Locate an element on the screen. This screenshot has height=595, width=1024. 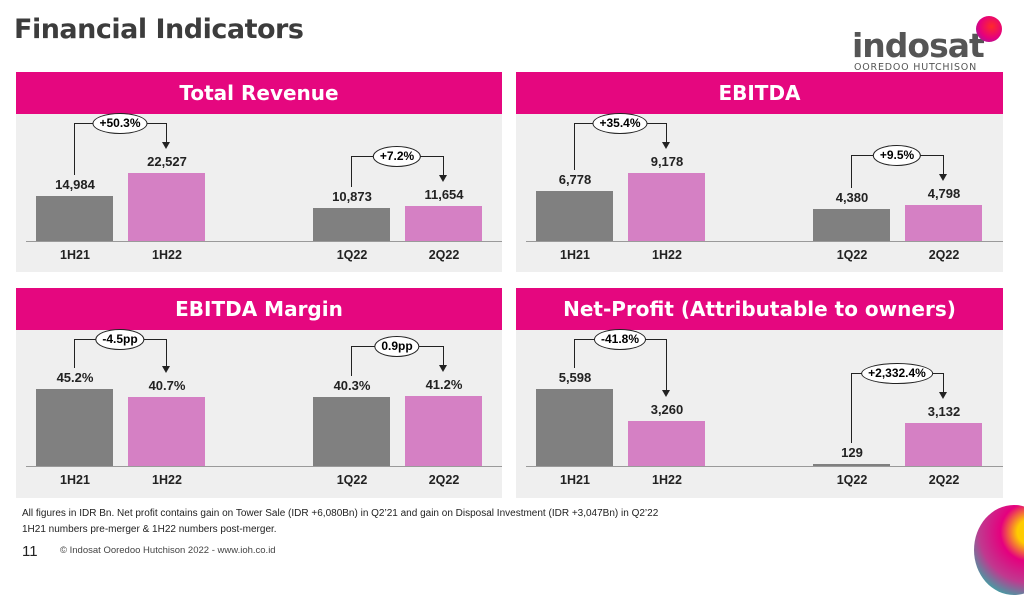
change-bracket-right is located at coordinates (420, 356).